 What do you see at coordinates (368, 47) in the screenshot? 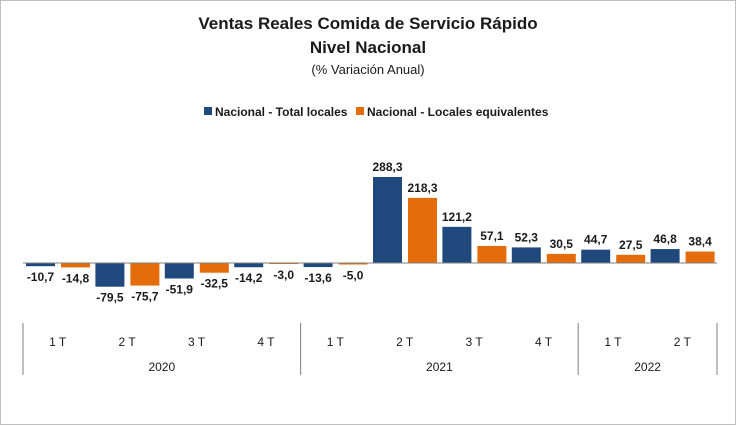
I see `chart-title-line2: Nivel Nacional` at bounding box center [368, 47].